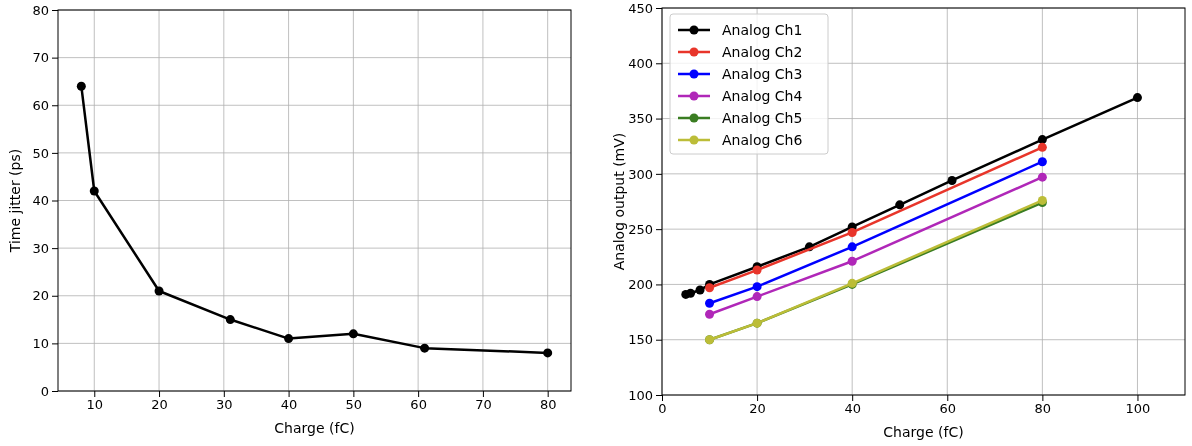  What do you see at coordinates (40, 296) in the screenshot?
I see `y-tick-label: 20` at bounding box center [40, 296].